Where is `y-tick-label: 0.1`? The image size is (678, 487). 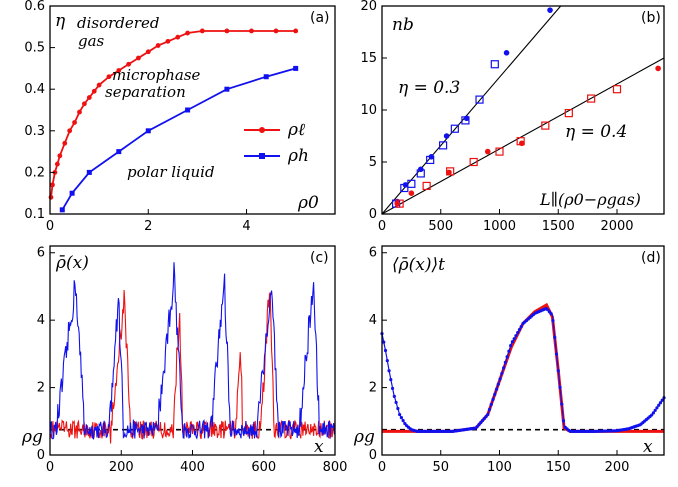
y-tick-label: 0.1 is located at coordinates (34, 214).